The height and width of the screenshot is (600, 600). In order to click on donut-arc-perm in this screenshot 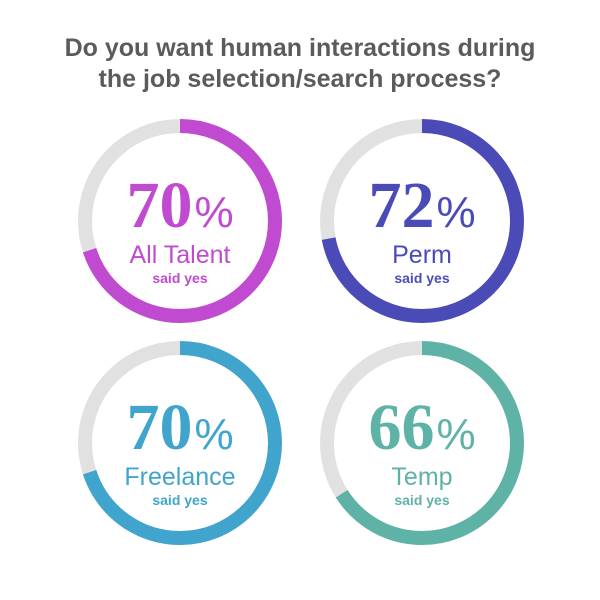, I will do `click(422, 221)`.